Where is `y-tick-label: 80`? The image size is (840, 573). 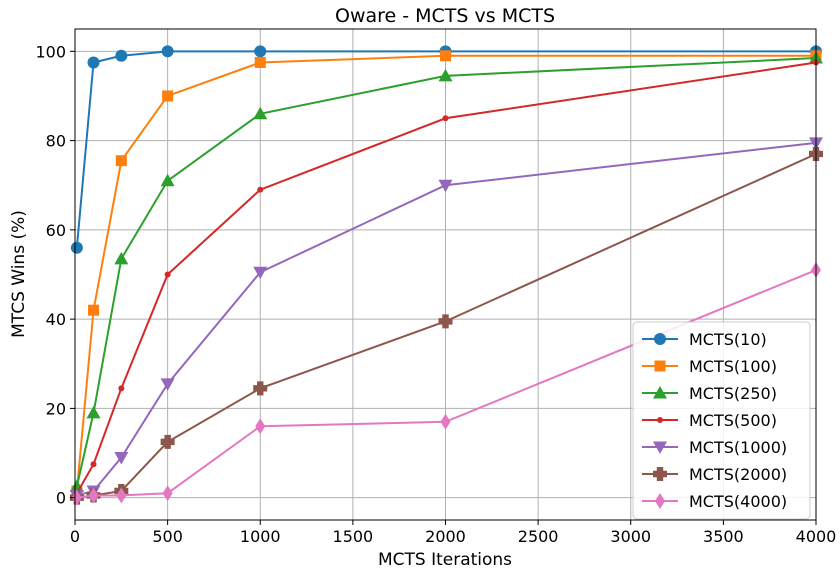 y-tick-label: 80 is located at coordinates (56, 141).